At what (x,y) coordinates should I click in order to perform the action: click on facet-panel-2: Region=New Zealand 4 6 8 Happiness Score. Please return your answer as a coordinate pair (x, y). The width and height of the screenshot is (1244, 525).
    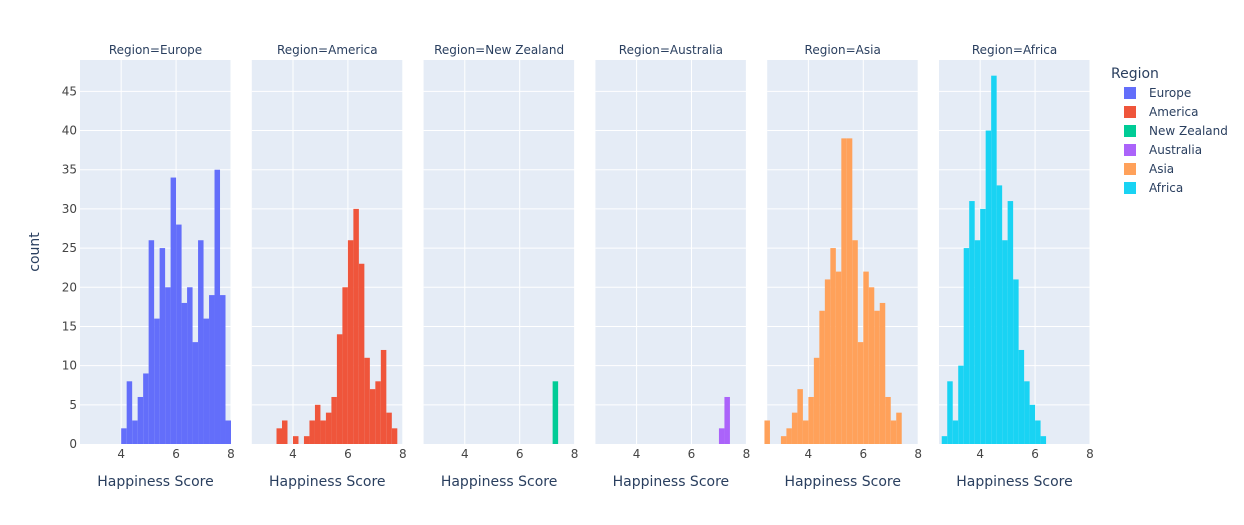
    Looking at the image, I should click on (501, 266).